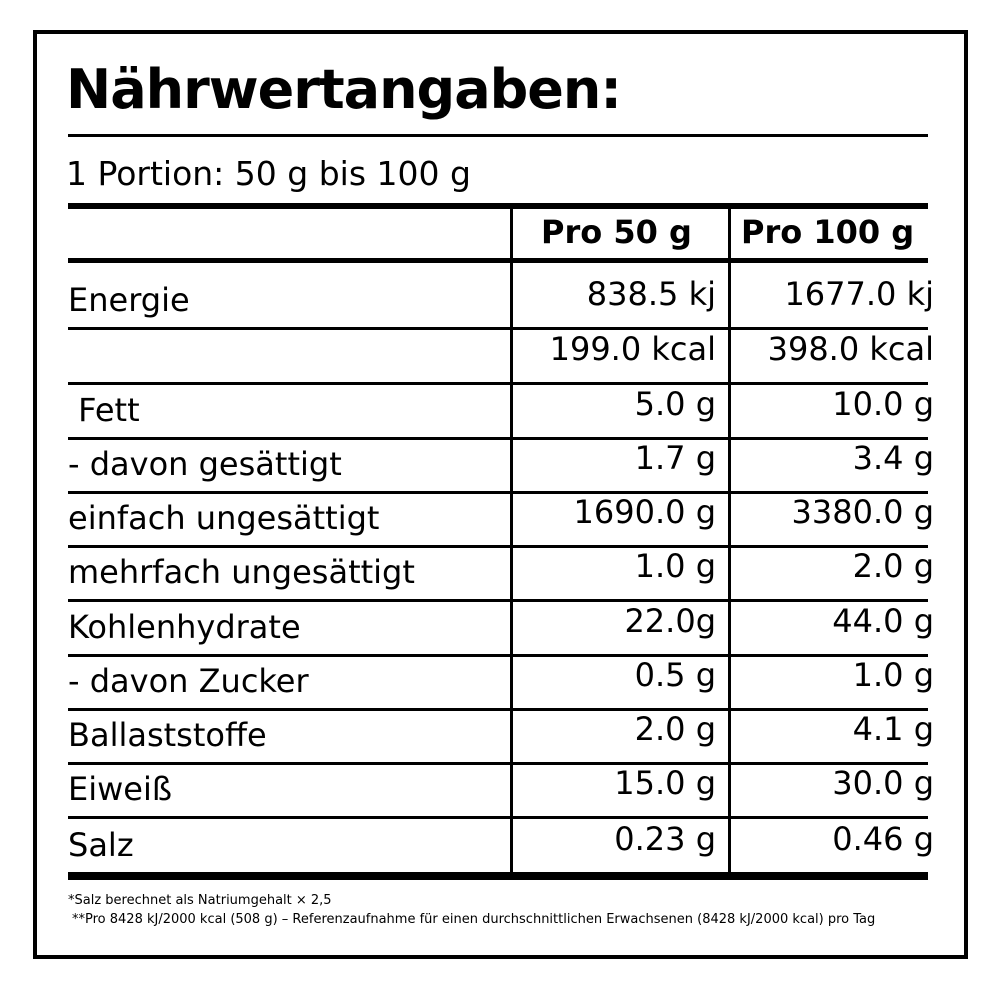  Describe the element at coordinates (675, 404) in the screenshot. I see `value-per-50g: 5.0 g` at that location.